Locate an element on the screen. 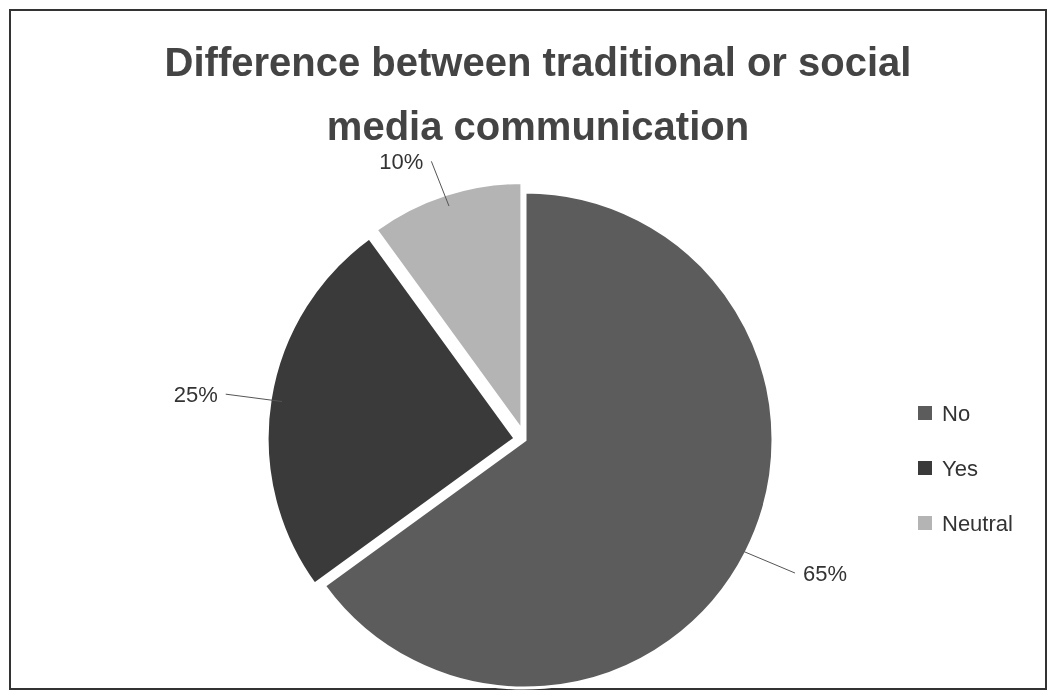  data-label: 10% is located at coordinates (401, 162).